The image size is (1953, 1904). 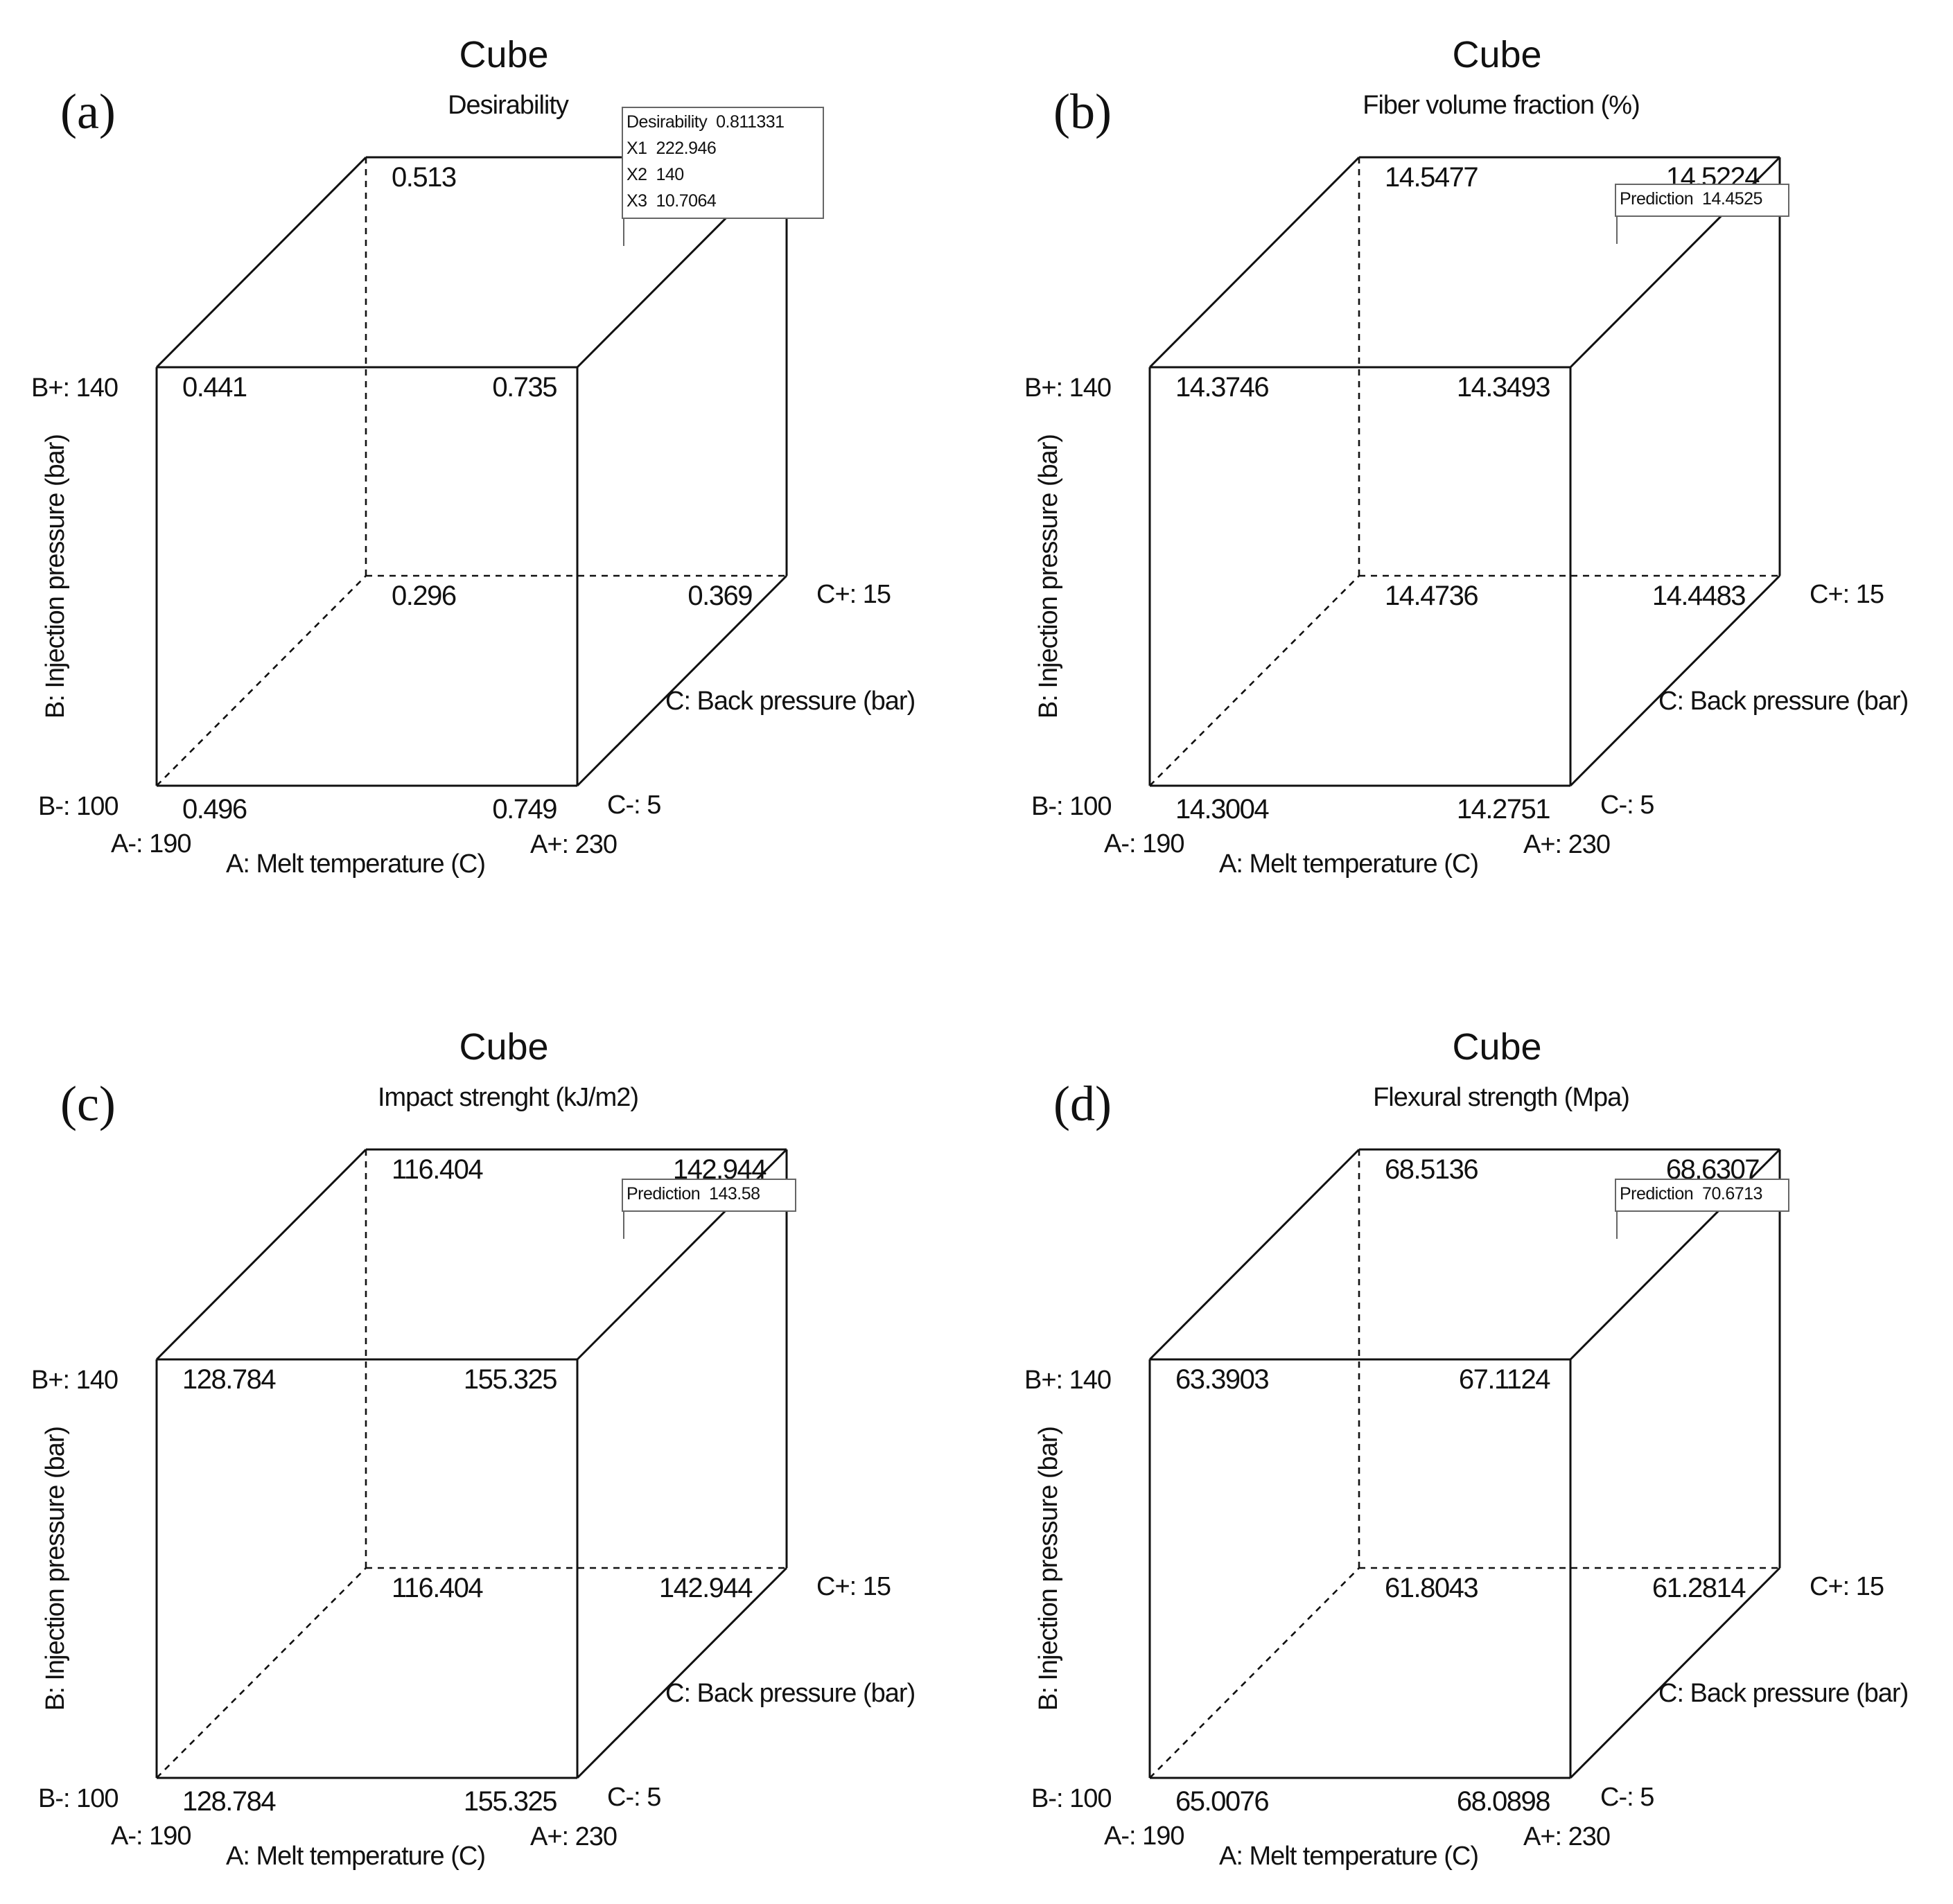 I want to click on tooltip-line: X2 140, so click(x=655, y=174).